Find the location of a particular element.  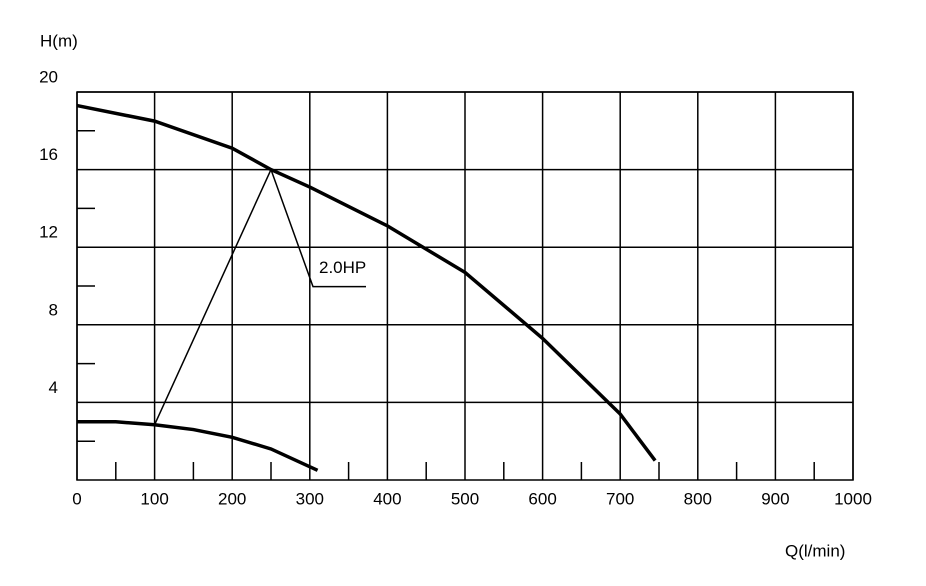

x-tick-label: 500 is located at coordinates (465, 498).